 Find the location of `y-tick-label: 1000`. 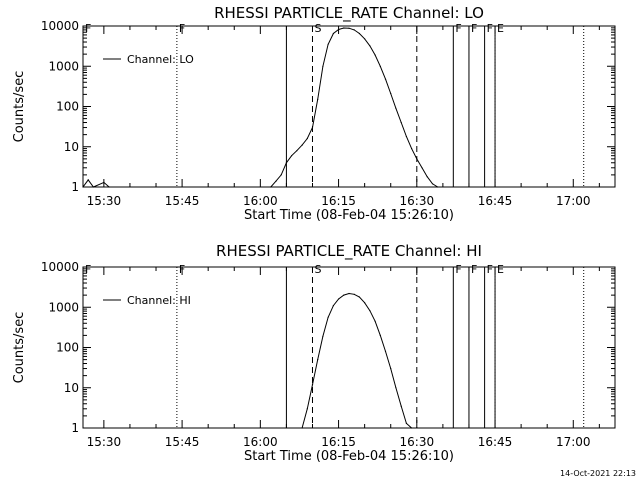

y-tick-label: 1000 is located at coordinates (63, 66).